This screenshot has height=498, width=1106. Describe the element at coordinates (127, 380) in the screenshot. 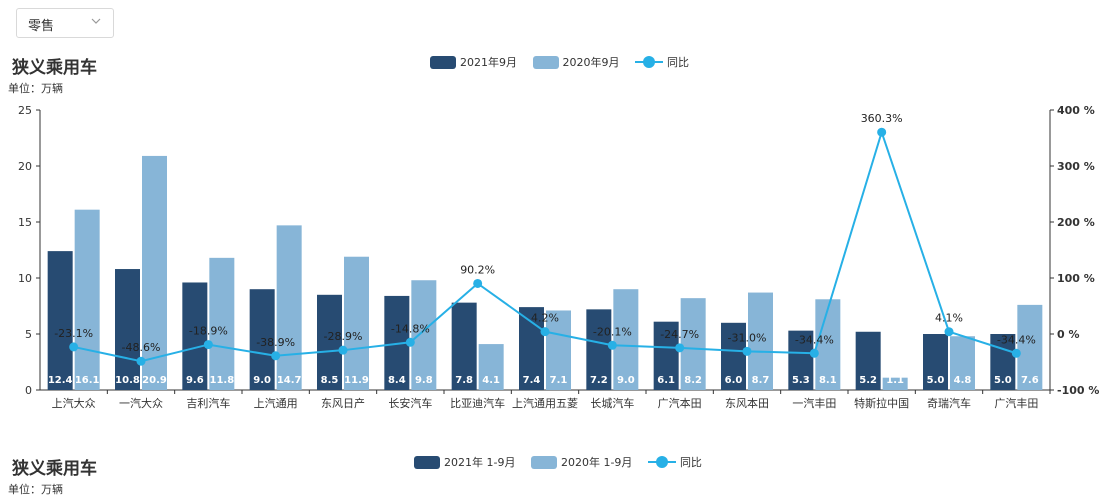

I see `bar-value-label: 10.8` at that location.